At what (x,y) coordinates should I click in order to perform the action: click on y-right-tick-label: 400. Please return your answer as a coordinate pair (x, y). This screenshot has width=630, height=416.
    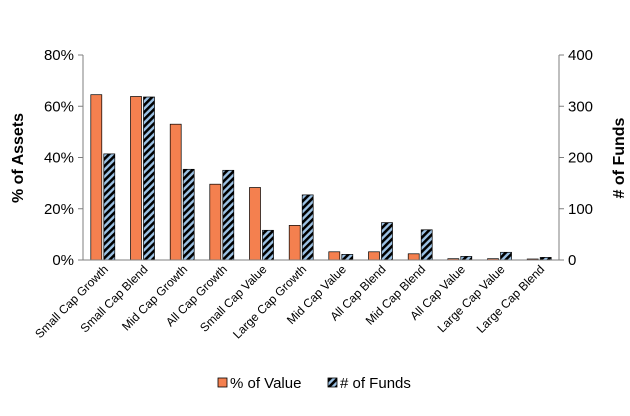
    Looking at the image, I should click on (580, 55).